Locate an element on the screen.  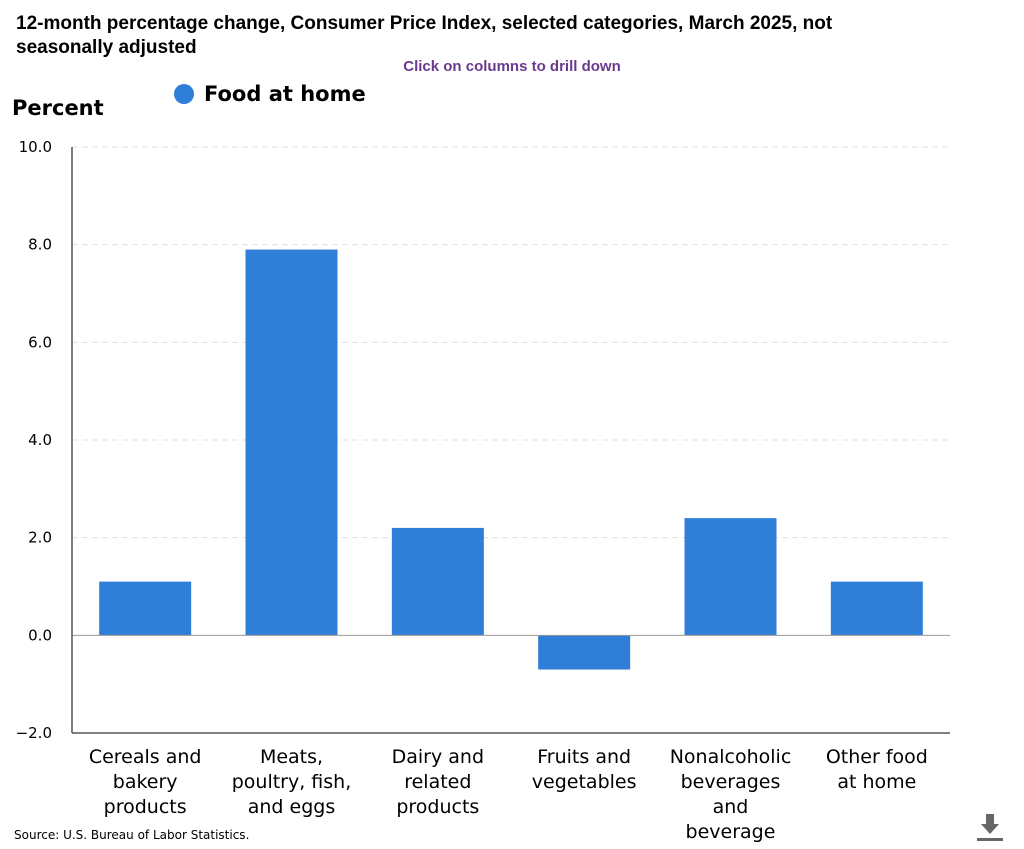
y-tick-label: 6.0 is located at coordinates (40, 342).